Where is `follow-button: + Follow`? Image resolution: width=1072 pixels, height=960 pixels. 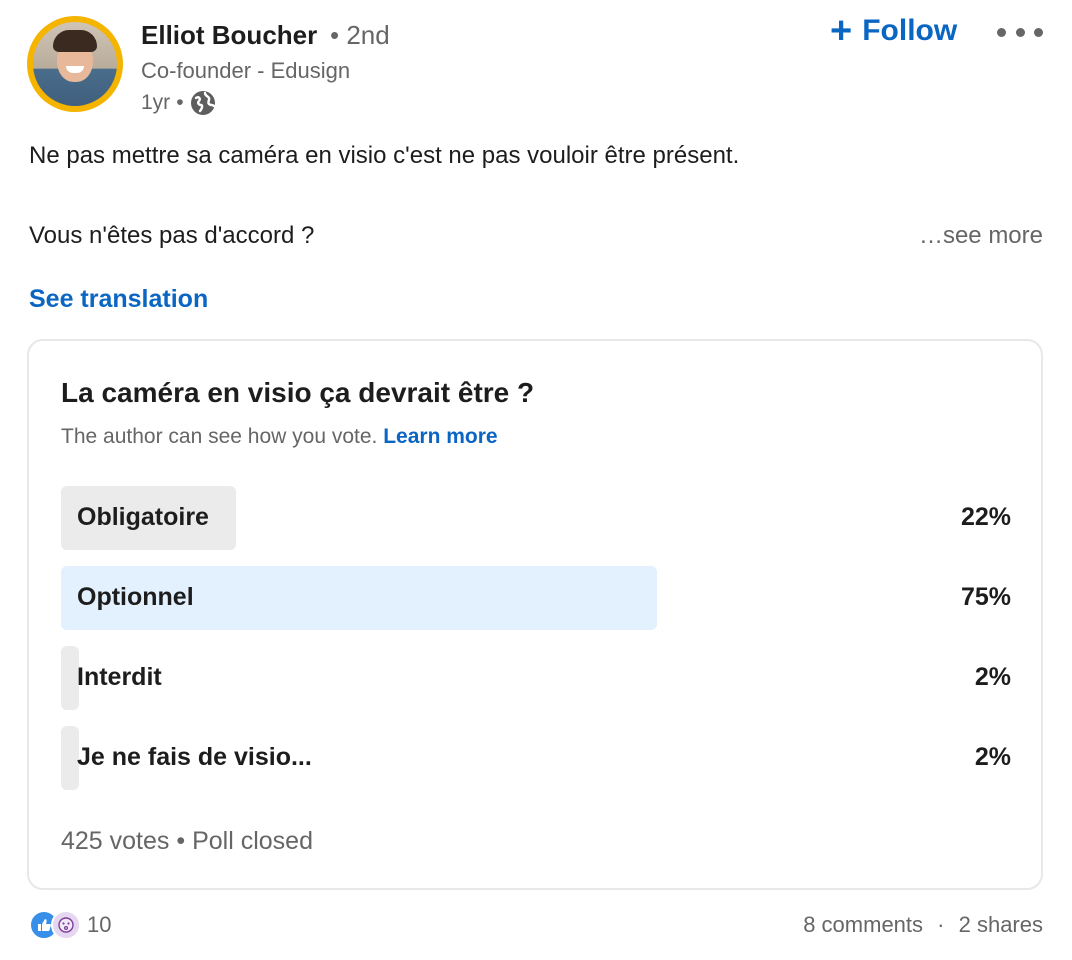
follow-button: + Follow is located at coordinates (894, 31).